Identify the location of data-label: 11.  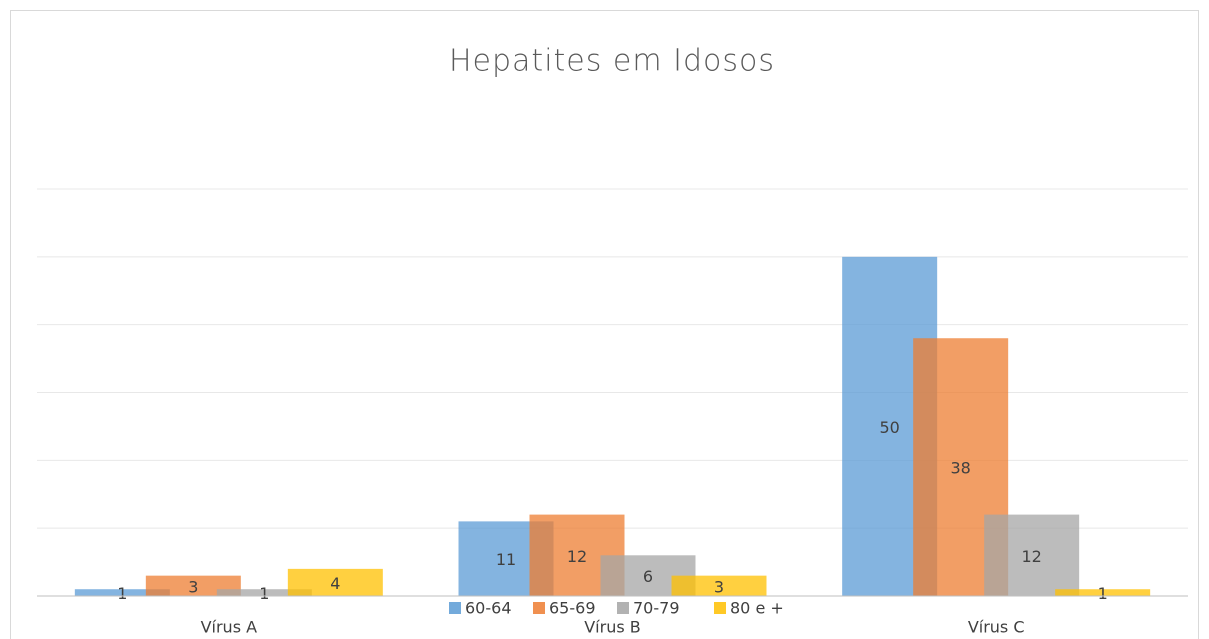
(506, 559).